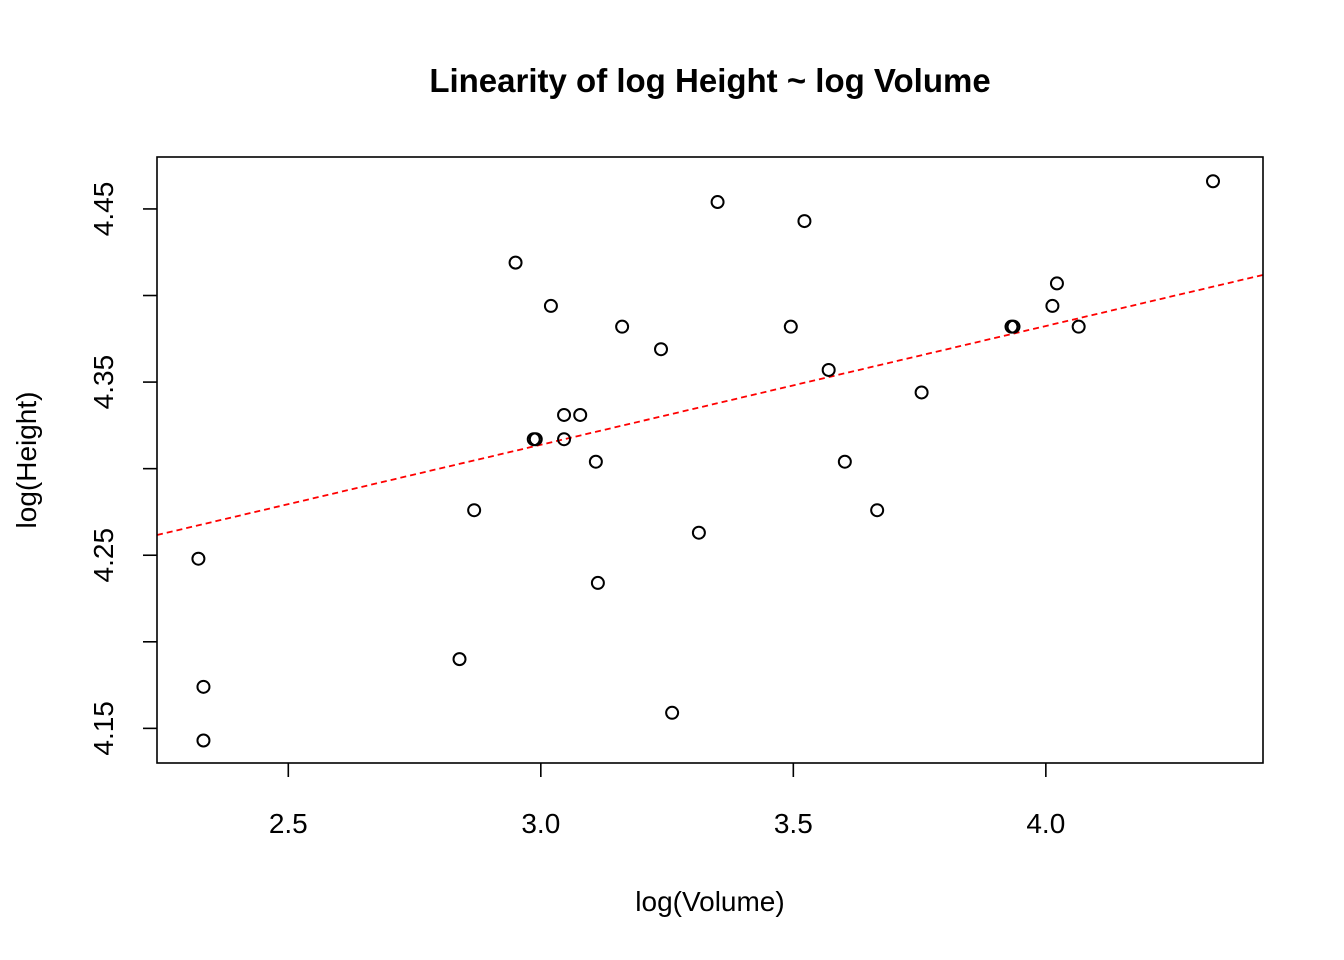 The image size is (1344, 960). I want to click on x-tick-label: 4.0, so click(1045, 823).